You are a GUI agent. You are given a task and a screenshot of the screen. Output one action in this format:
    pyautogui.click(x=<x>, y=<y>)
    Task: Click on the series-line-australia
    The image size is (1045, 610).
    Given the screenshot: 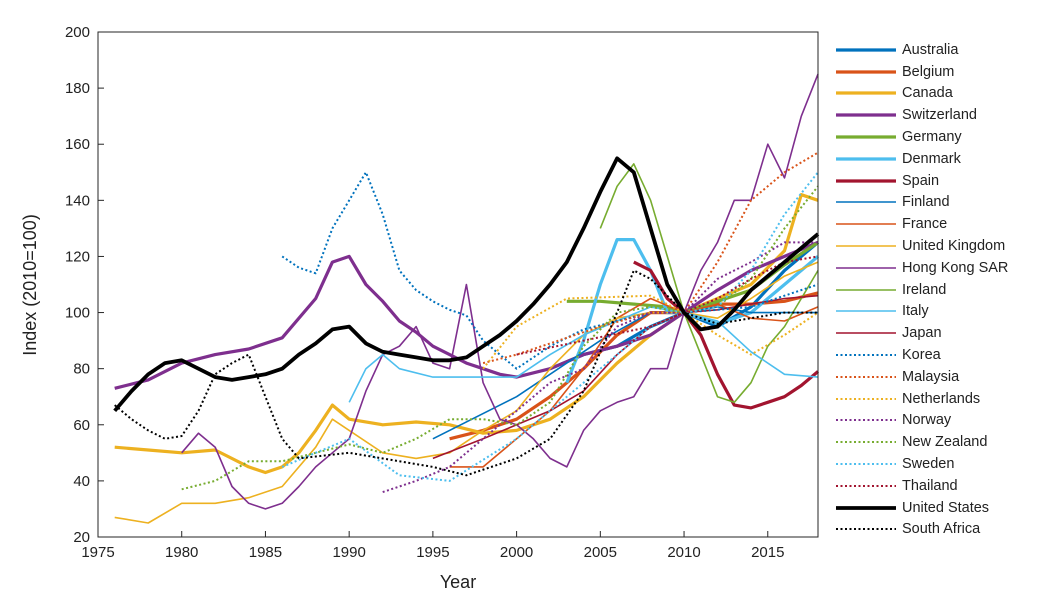 What is the action you would take?
    pyautogui.click(x=684, y=306)
    